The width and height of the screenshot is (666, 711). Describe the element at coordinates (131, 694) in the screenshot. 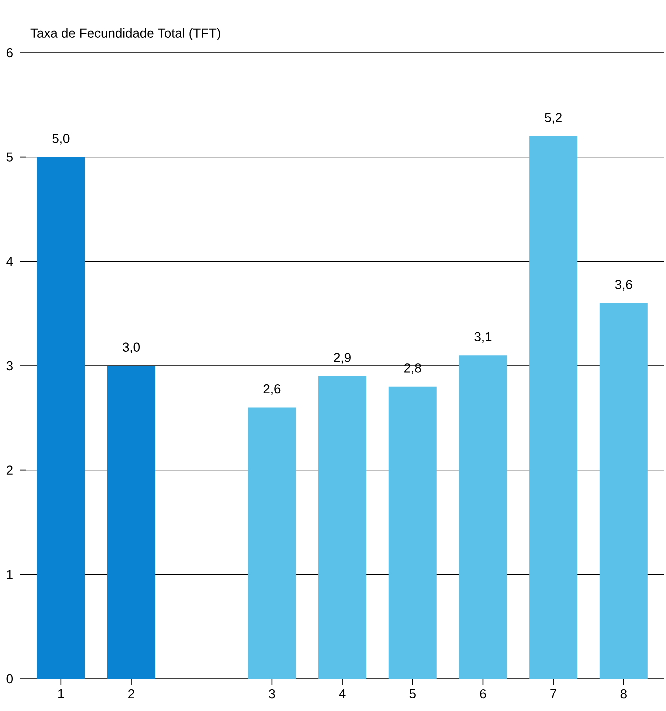

I see `x-tick-label: 2` at that location.